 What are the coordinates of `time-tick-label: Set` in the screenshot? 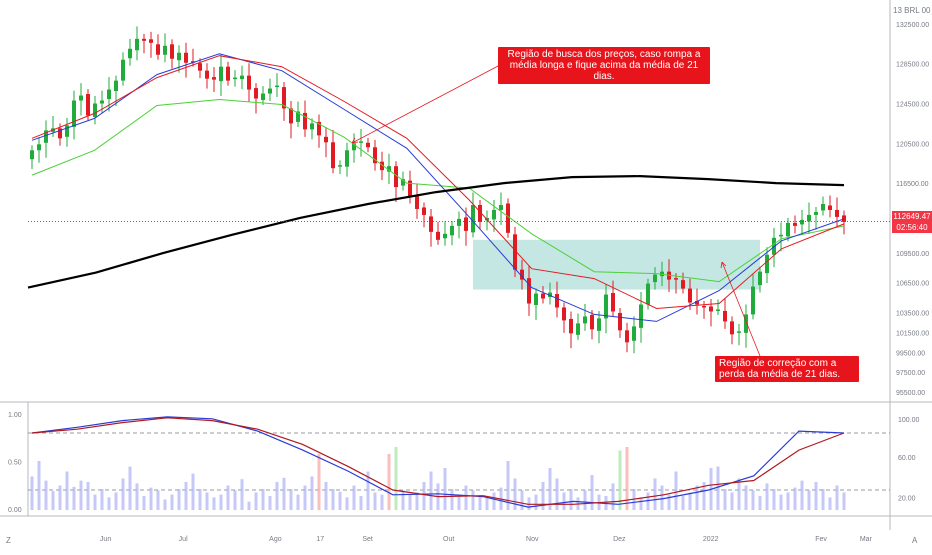 It's located at (367, 539).